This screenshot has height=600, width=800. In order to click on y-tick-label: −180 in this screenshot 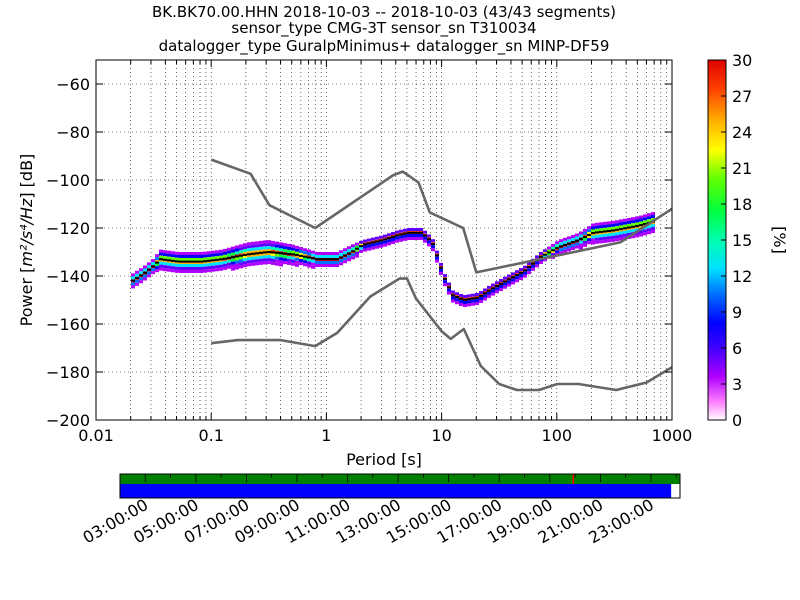, I will do `click(68, 372)`.